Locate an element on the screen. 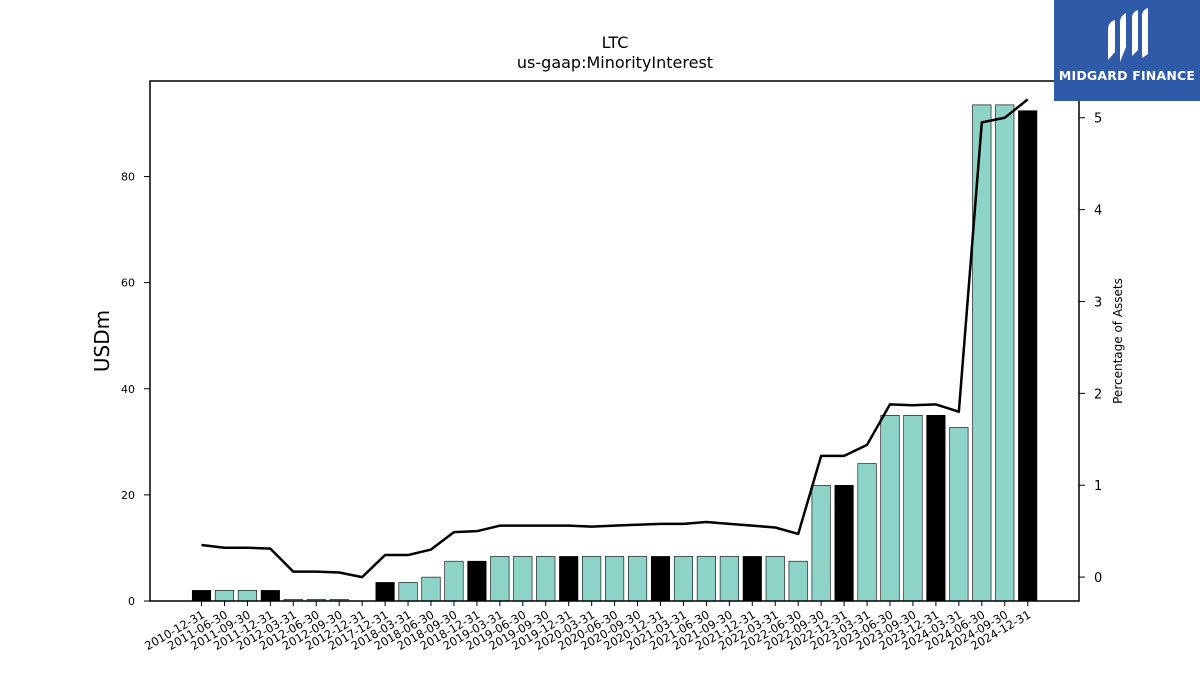 This screenshot has width=1200, height=675. midgard-finance-logo: MIDGARD FINANCE is located at coordinates (1127, 50).